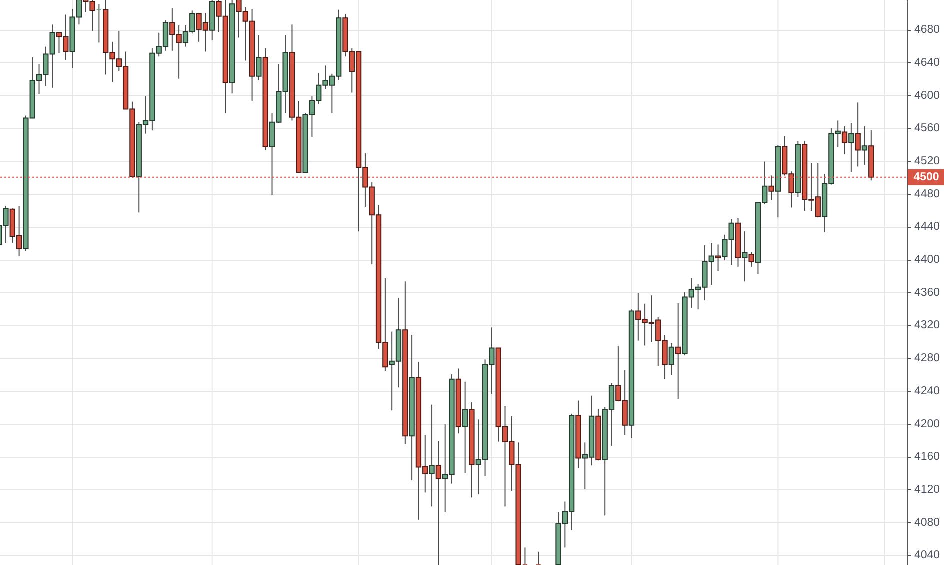  What do you see at coordinates (927, 177) in the screenshot?
I see `ref-line-label: 4500` at bounding box center [927, 177].